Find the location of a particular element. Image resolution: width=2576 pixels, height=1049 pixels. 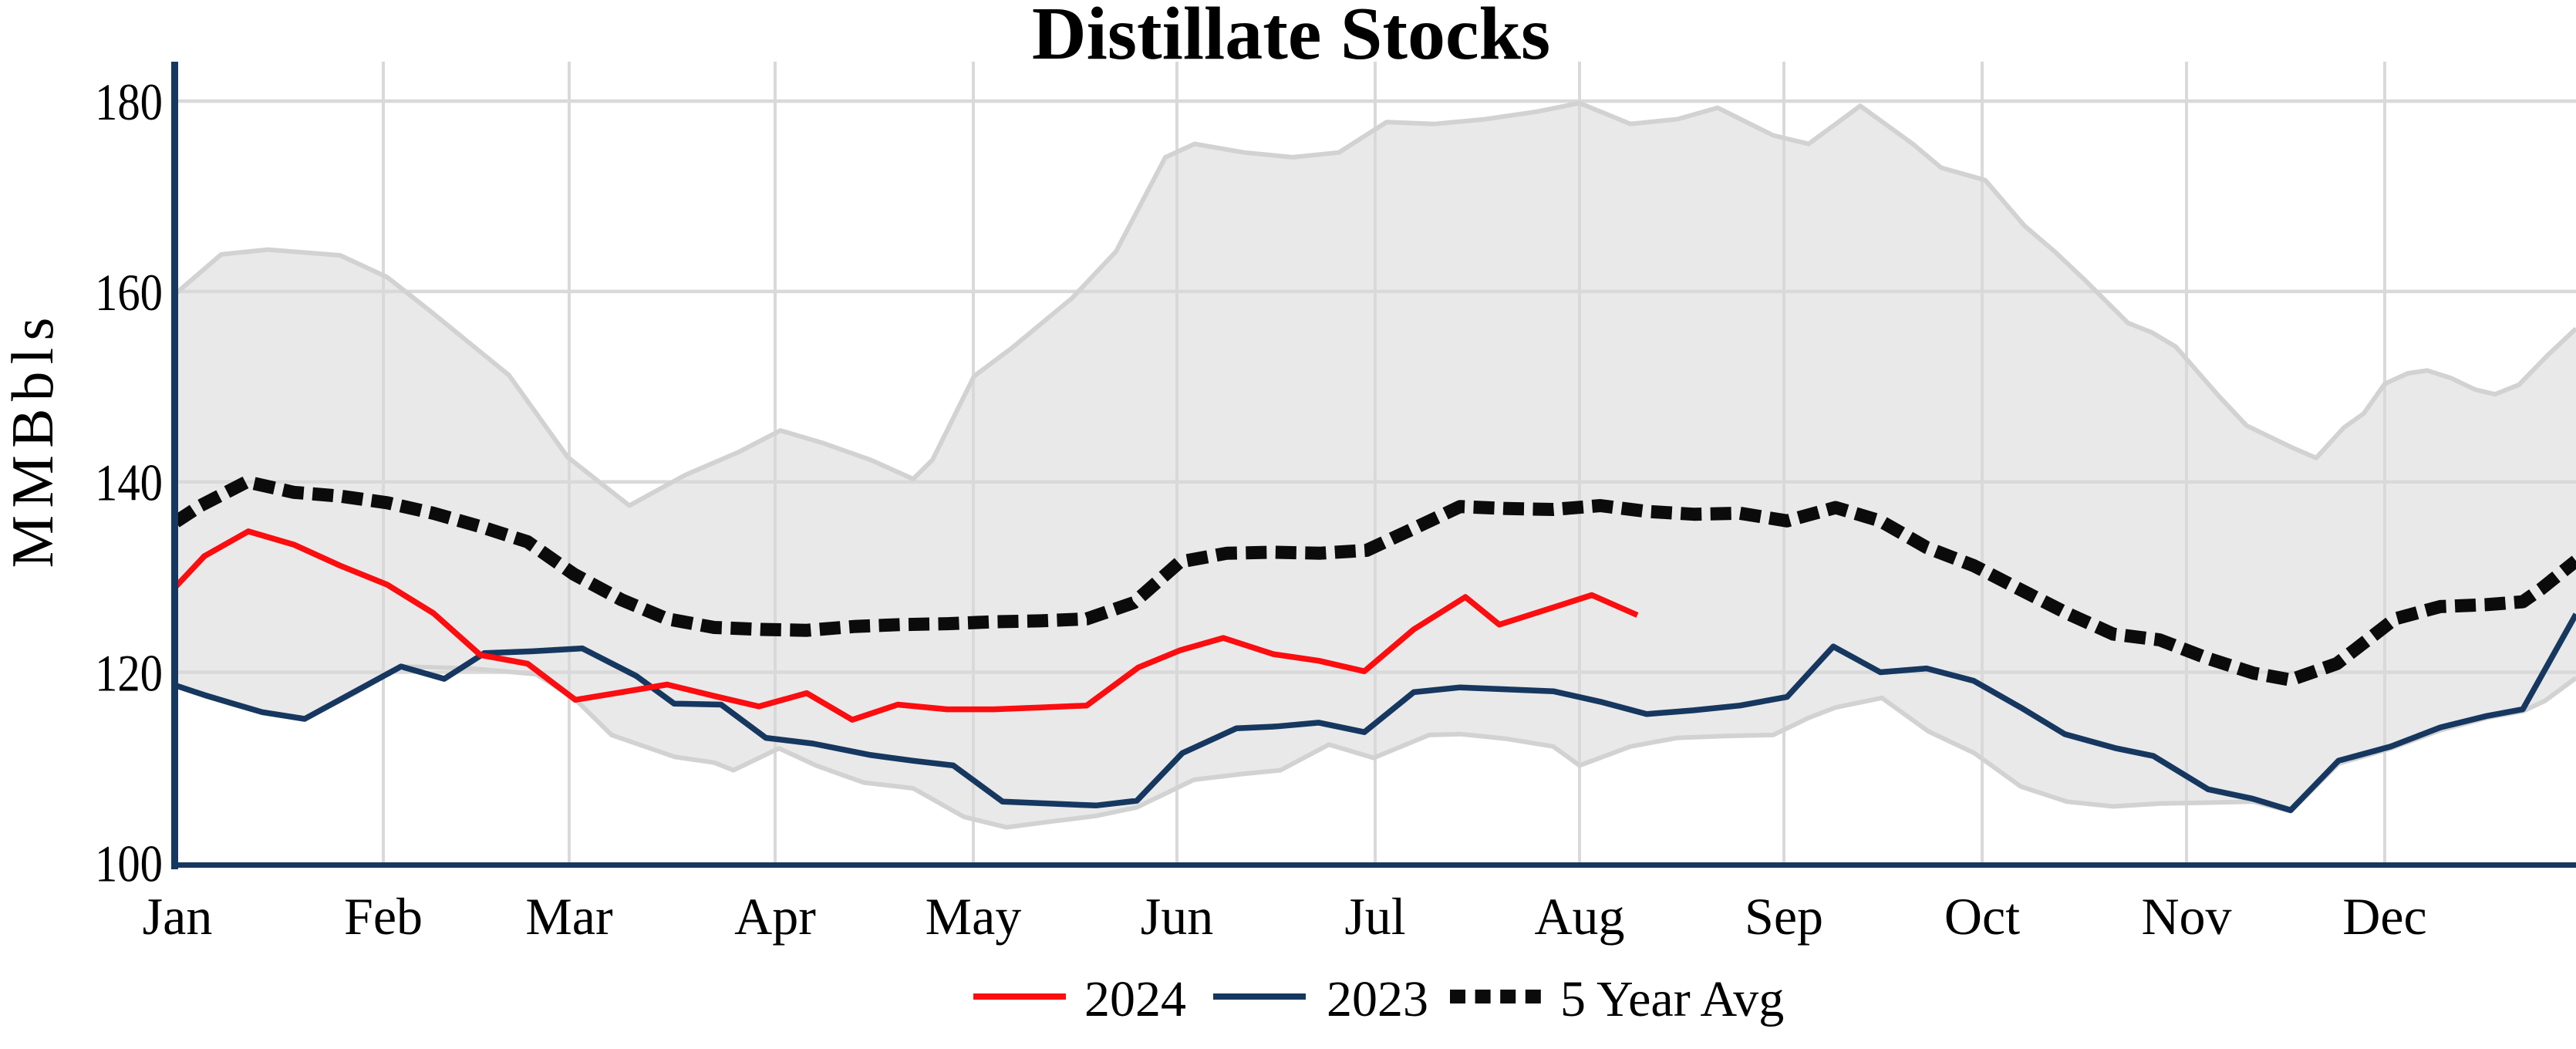

svg-text: MMBbls is located at coordinates (33, 443).